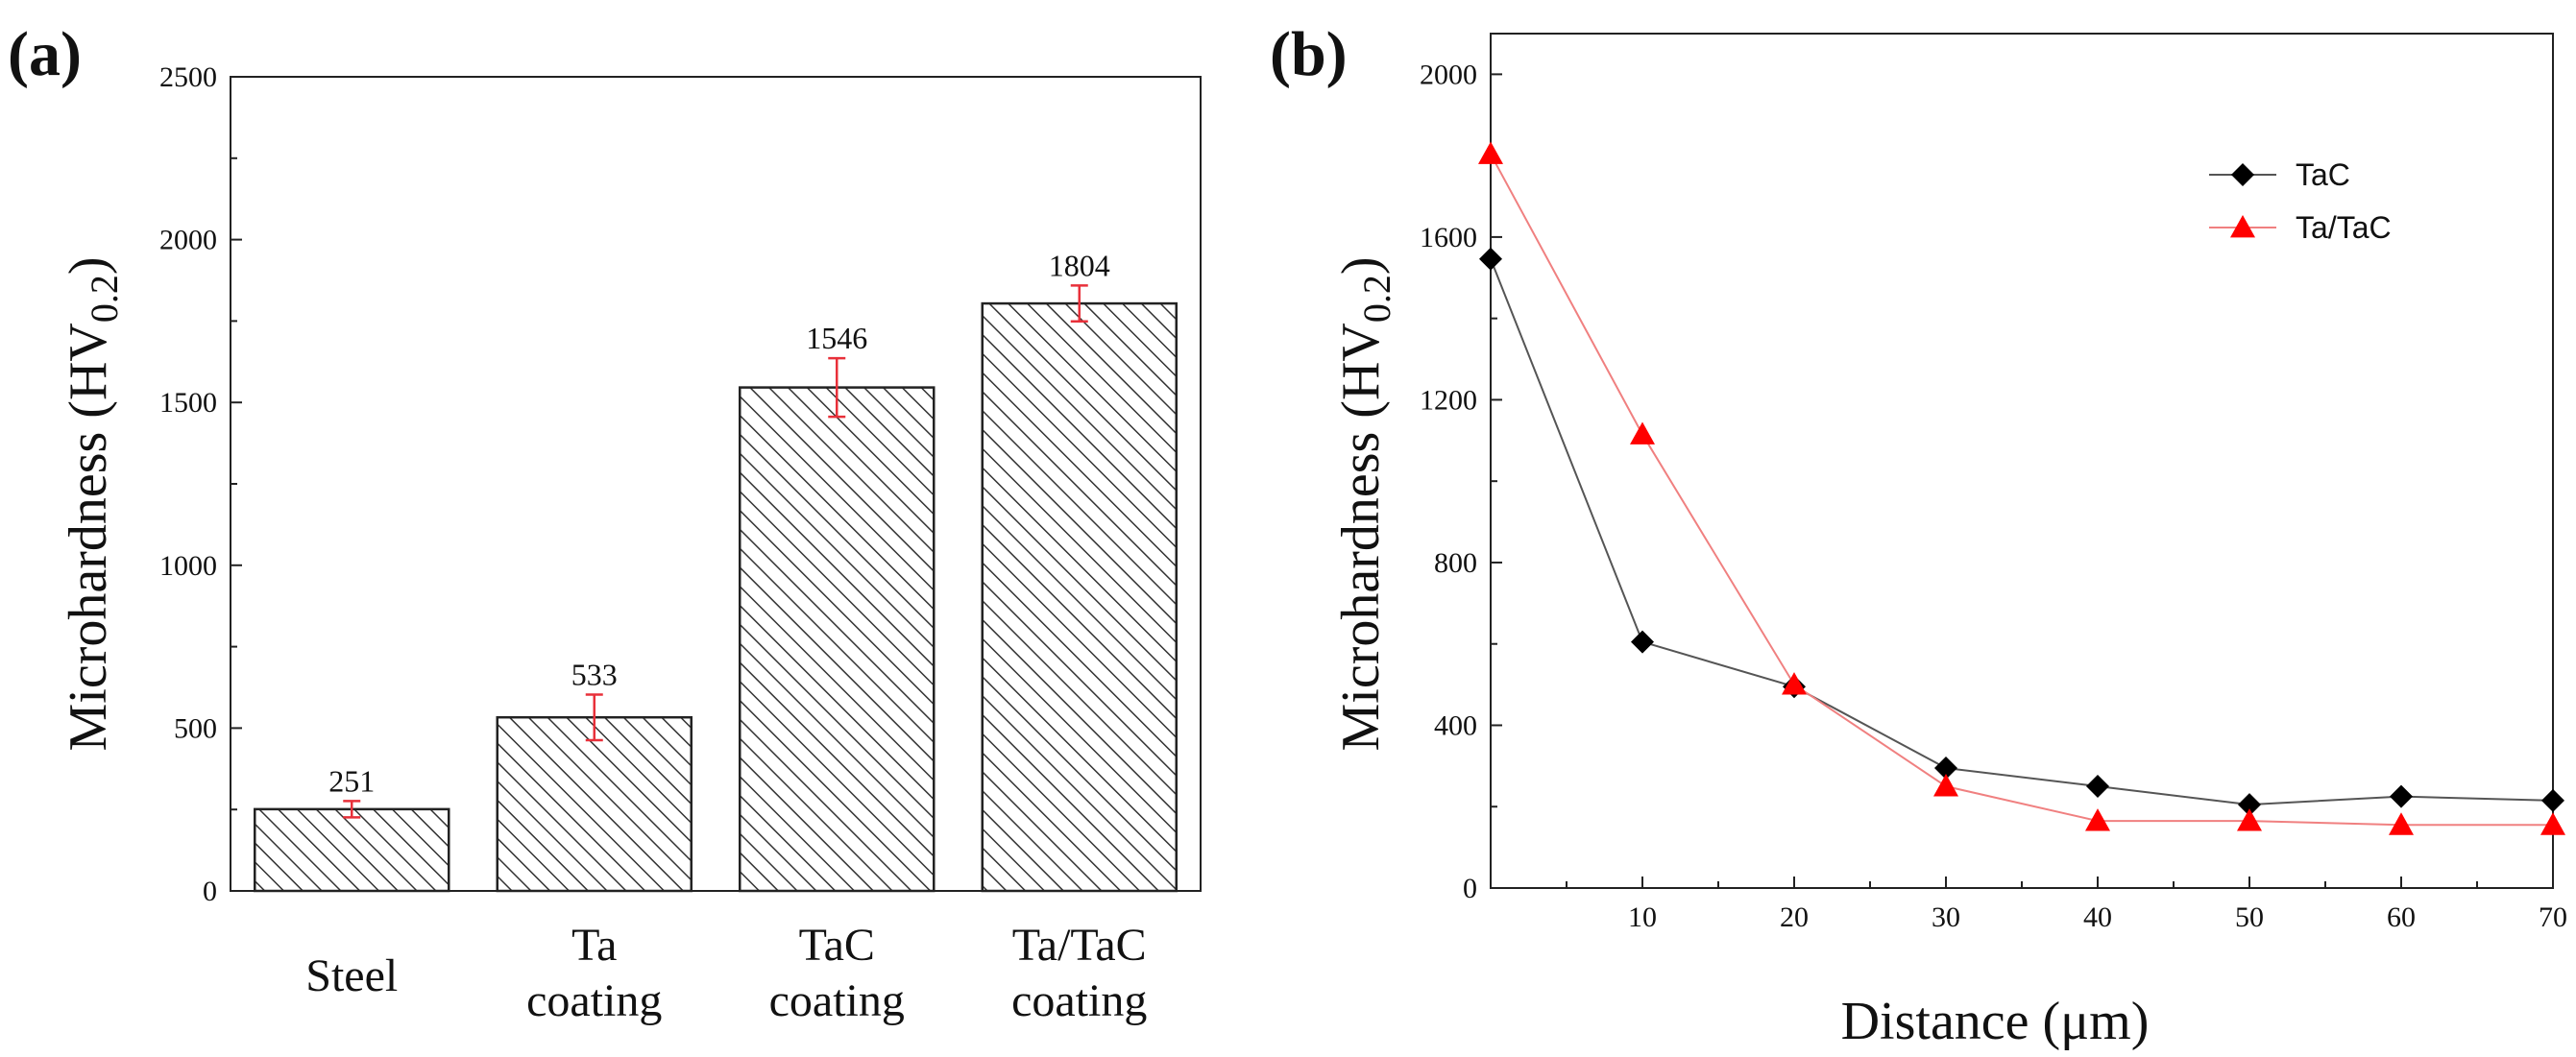 This screenshot has height=1057, width=2576. Describe the element at coordinates (1946, 917) in the screenshot. I see `x-tick-label: 30` at that location.